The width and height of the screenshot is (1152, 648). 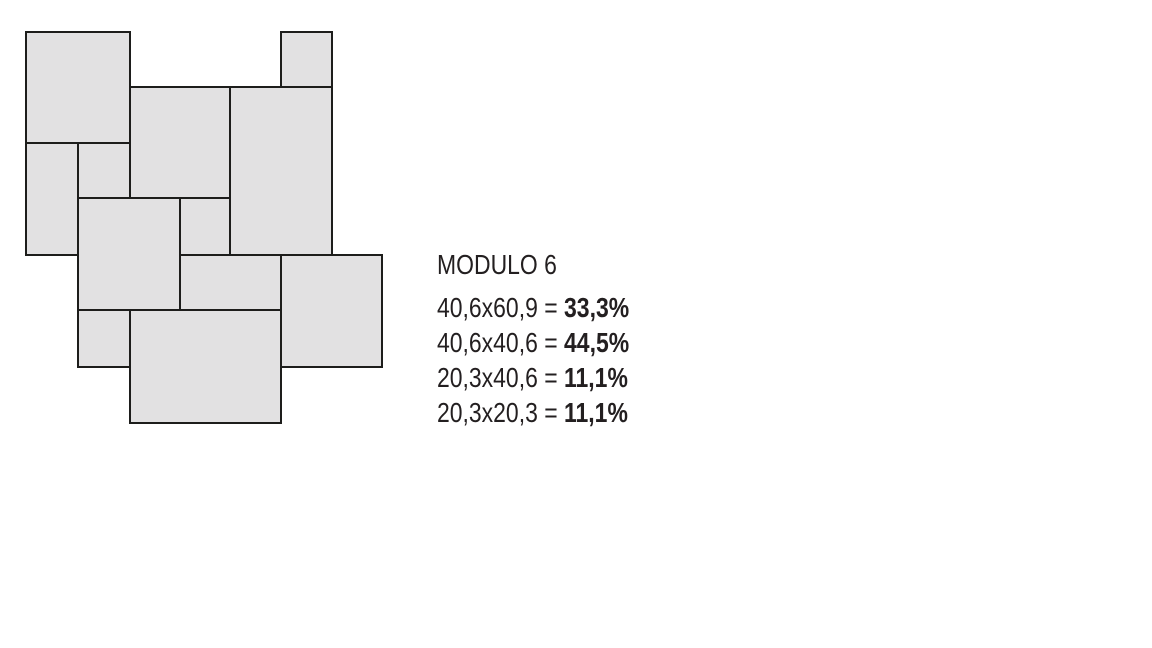 What do you see at coordinates (497, 264) in the screenshot?
I see `module-title: MODULO 6` at bounding box center [497, 264].